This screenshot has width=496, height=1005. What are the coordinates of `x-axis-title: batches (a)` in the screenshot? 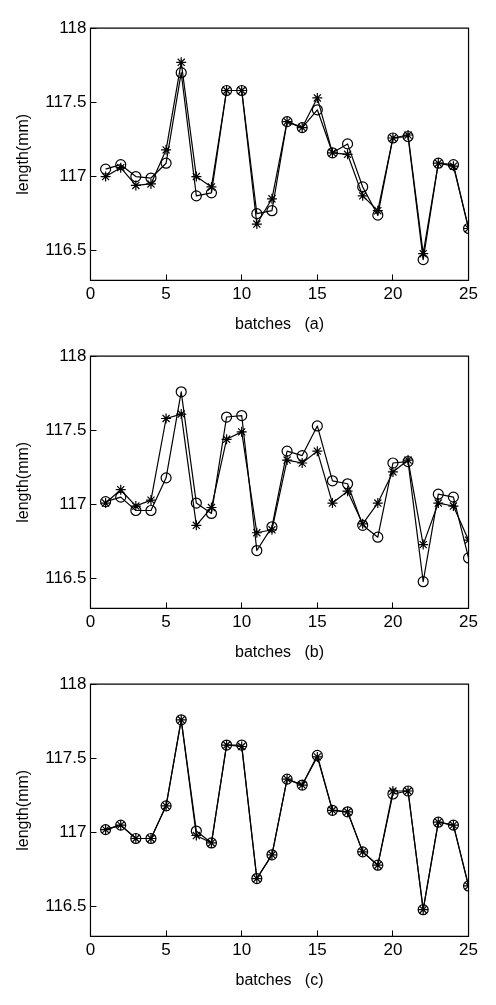 It's located at (279, 323).